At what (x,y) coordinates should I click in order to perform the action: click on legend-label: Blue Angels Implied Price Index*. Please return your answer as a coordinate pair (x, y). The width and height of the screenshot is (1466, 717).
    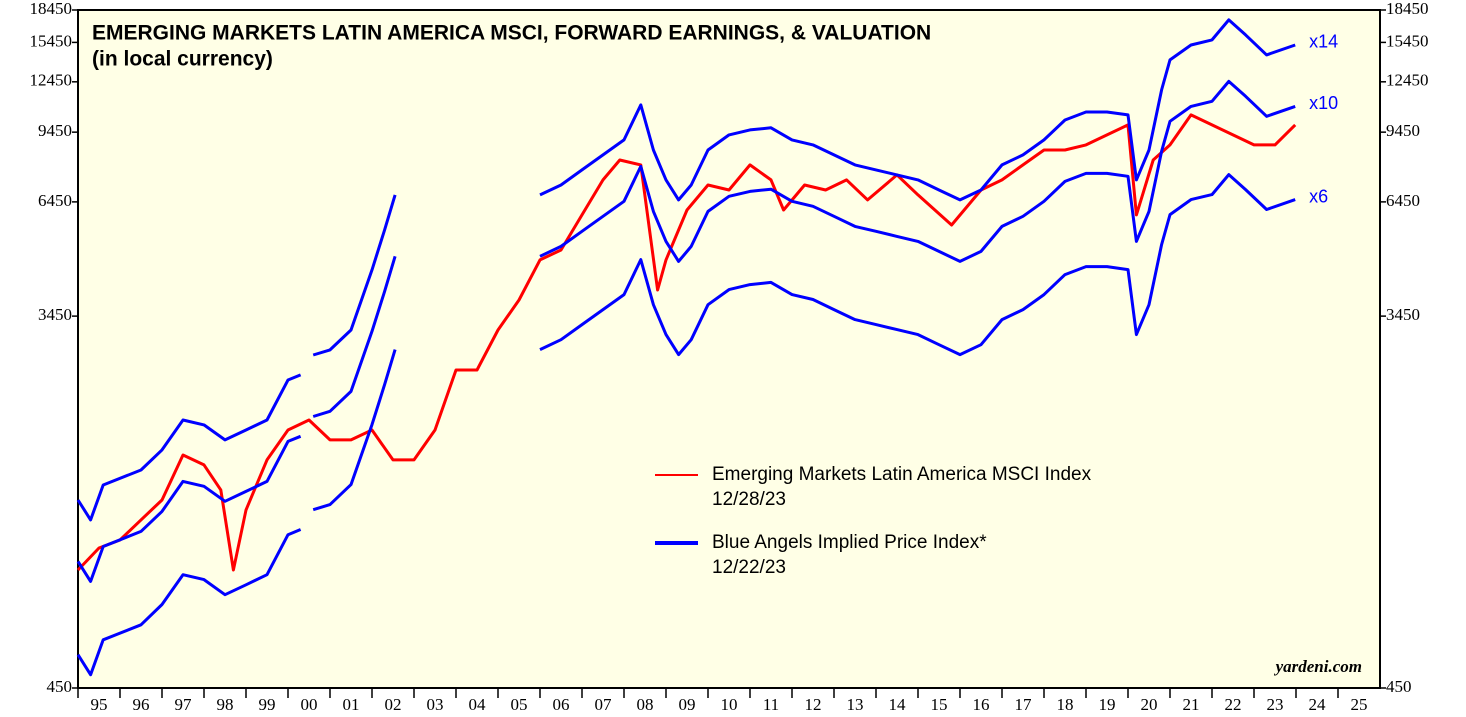
    Looking at the image, I should click on (849, 542).